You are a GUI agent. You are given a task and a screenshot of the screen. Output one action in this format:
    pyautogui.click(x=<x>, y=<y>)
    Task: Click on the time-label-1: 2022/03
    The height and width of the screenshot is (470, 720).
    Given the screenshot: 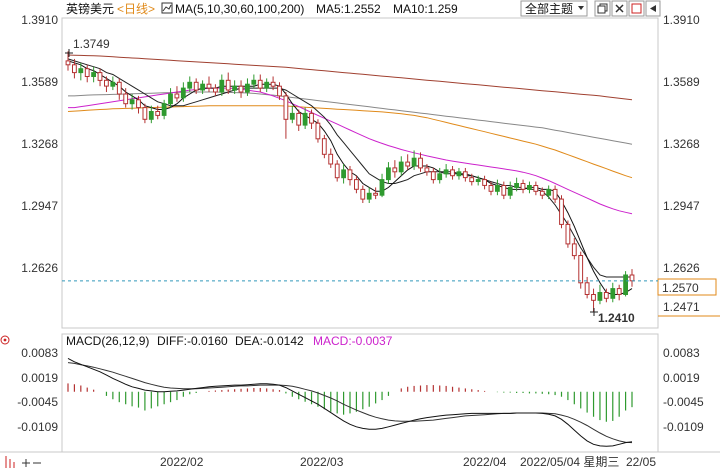 What is the action you would take?
    pyautogui.click(x=322, y=462)
    